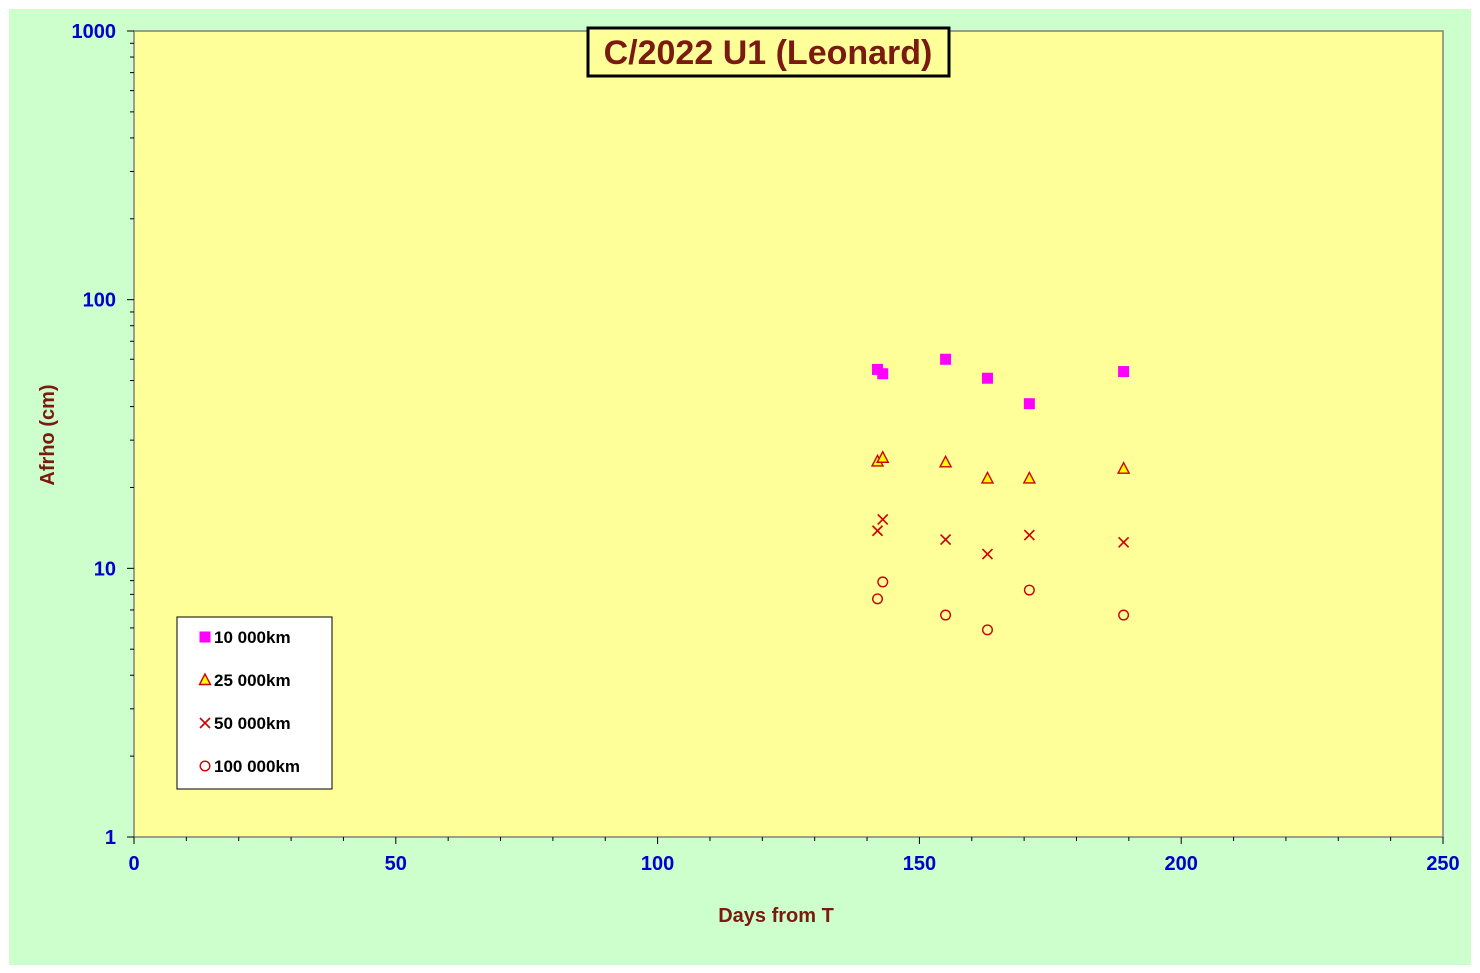 The image size is (1480, 973). Describe the element at coordinates (1442, 864) in the screenshot. I see `x-tick-label: 250` at that location.